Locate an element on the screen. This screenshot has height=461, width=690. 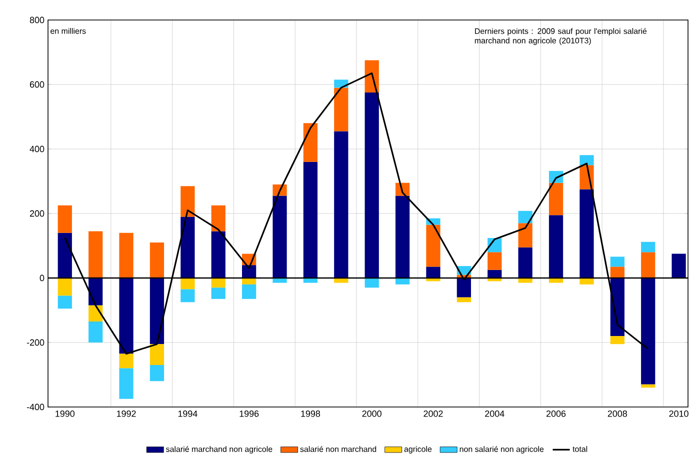
x-tick-label: 1996 is located at coordinates (249, 413).